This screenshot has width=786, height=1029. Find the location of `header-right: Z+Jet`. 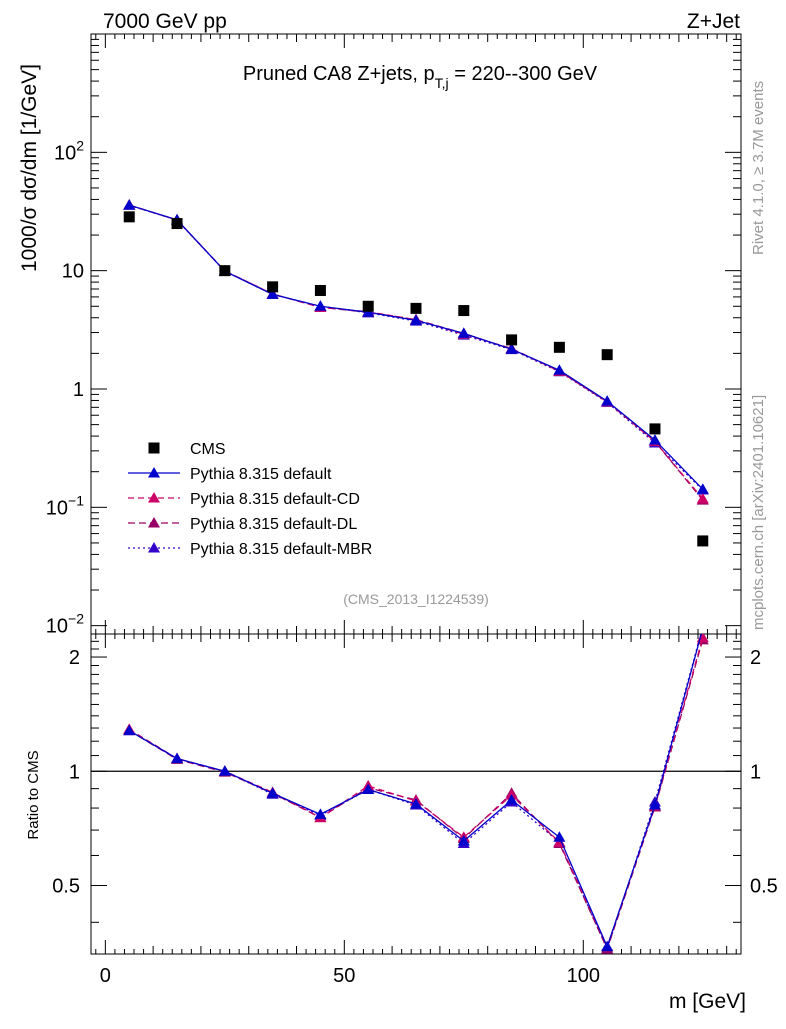

header-right: Z+Jet is located at coordinates (713, 21).